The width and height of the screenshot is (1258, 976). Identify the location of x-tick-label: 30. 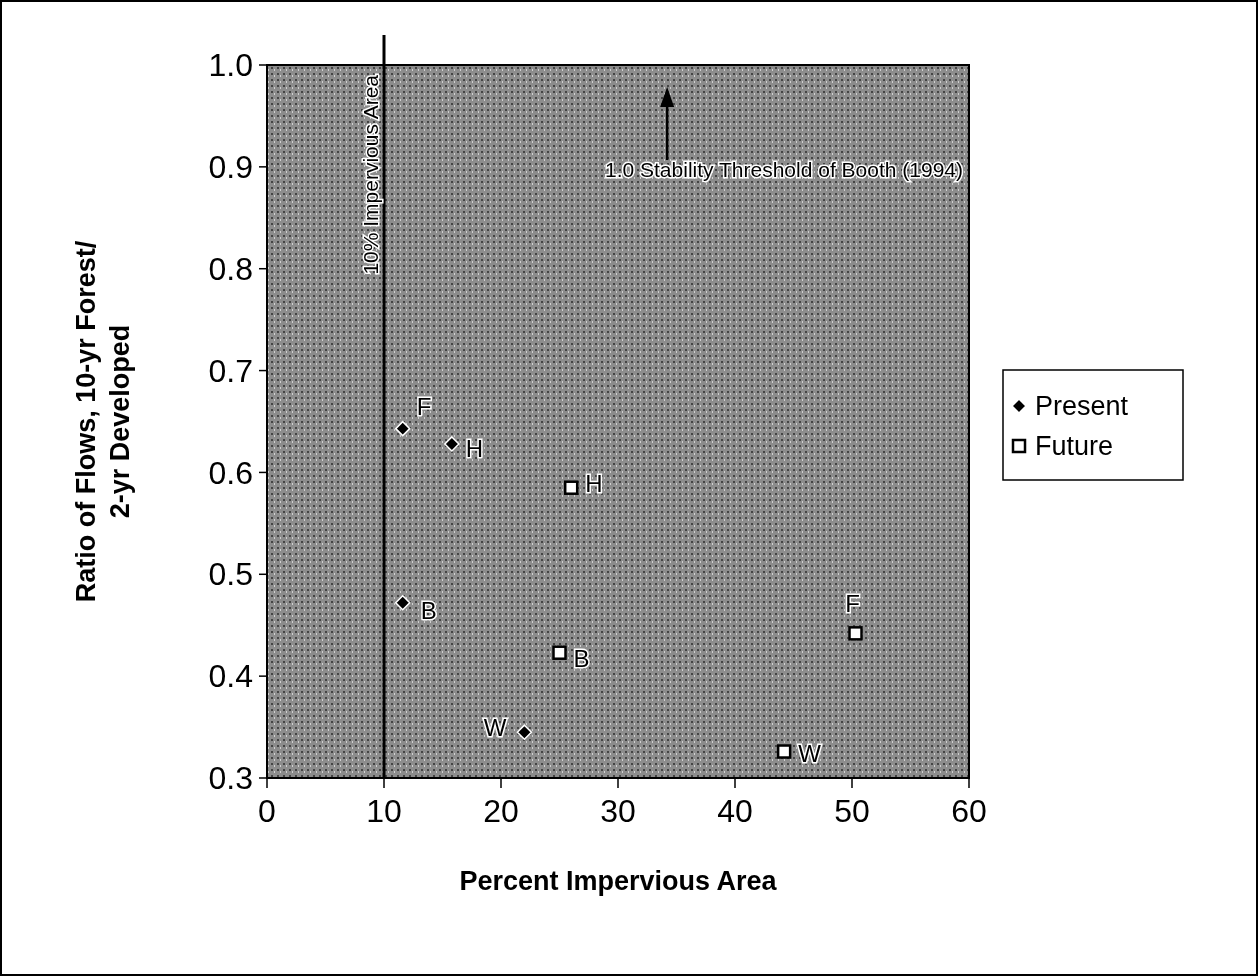
(618, 811).